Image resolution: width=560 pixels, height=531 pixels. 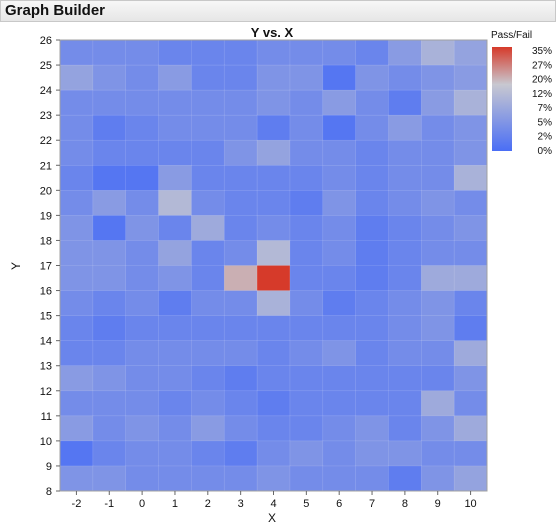 What do you see at coordinates (49, 492) in the screenshot?
I see `y-tick-label: 8` at bounding box center [49, 492].